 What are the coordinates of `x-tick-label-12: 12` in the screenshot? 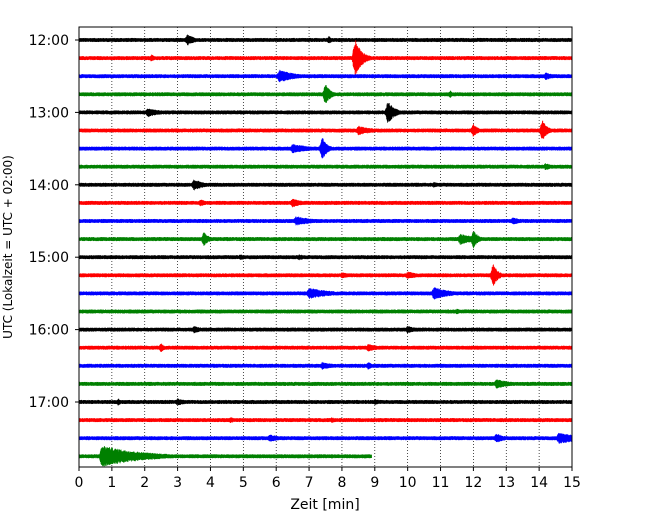 It's located at (473, 483).